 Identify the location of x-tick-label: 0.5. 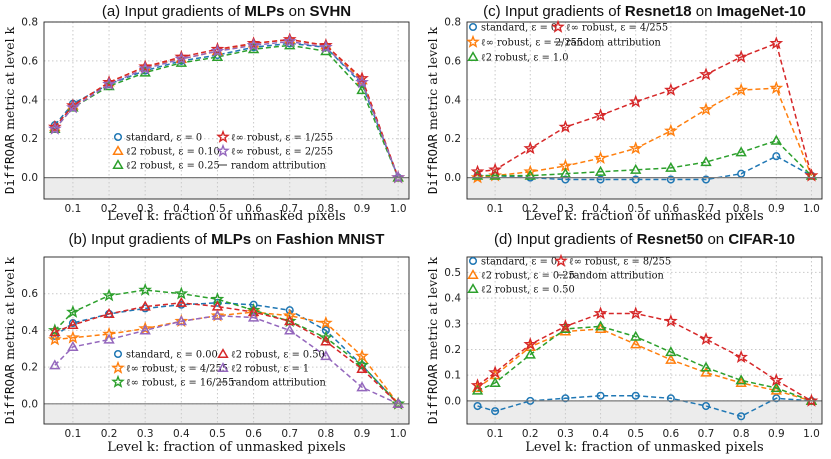
(635, 209).